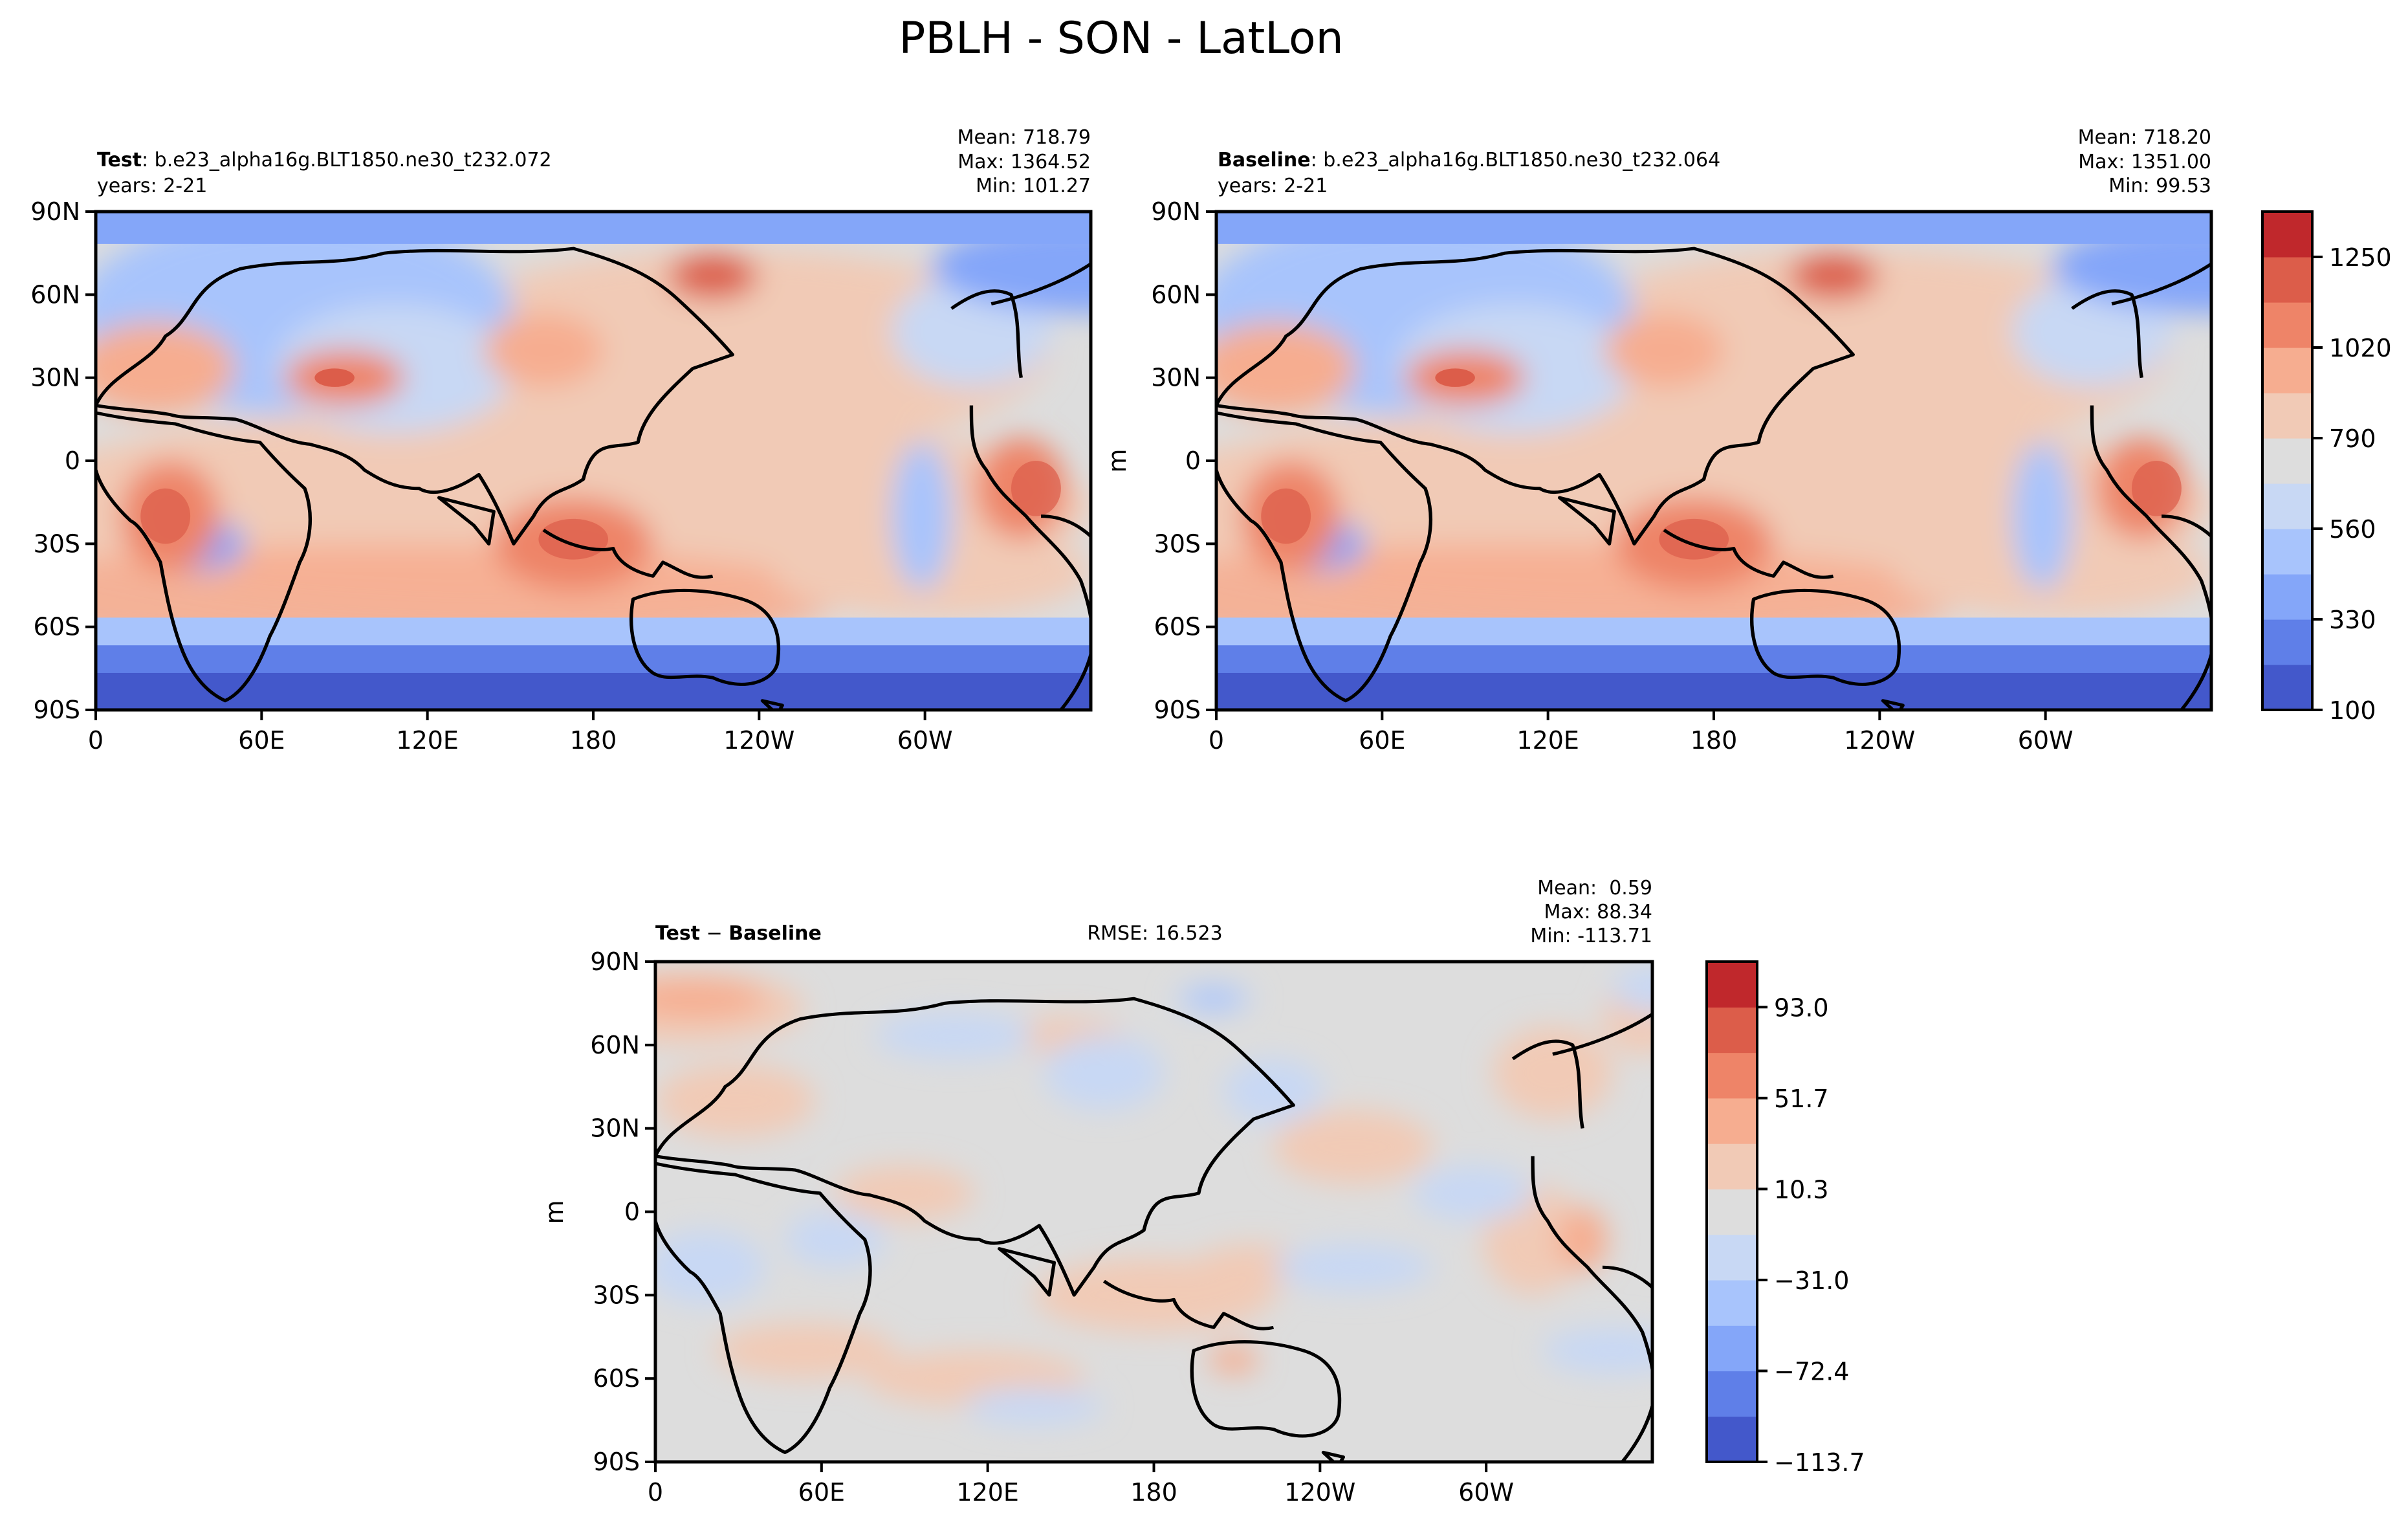 The height and width of the screenshot is (1524, 2408). What do you see at coordinates (1025, 137) in the screenshot?
I see `test-mean: Mean: 718.79` at bounding box center [1025, 137].